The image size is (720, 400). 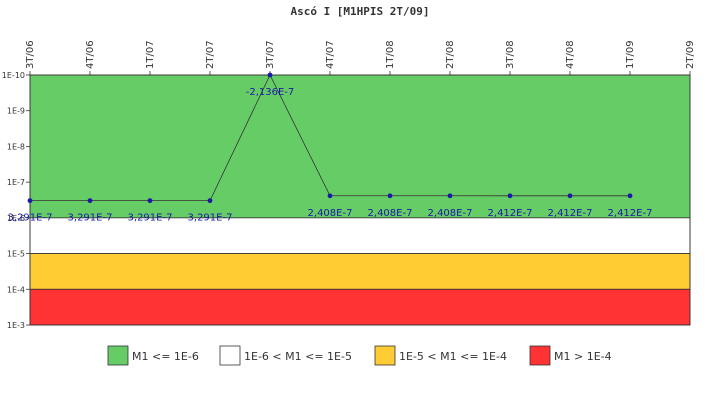 What do you see at coordinates (16, 182) in the screenshot?
I see `y-tick-label: 1E-7` at bounding box center [16, 182].